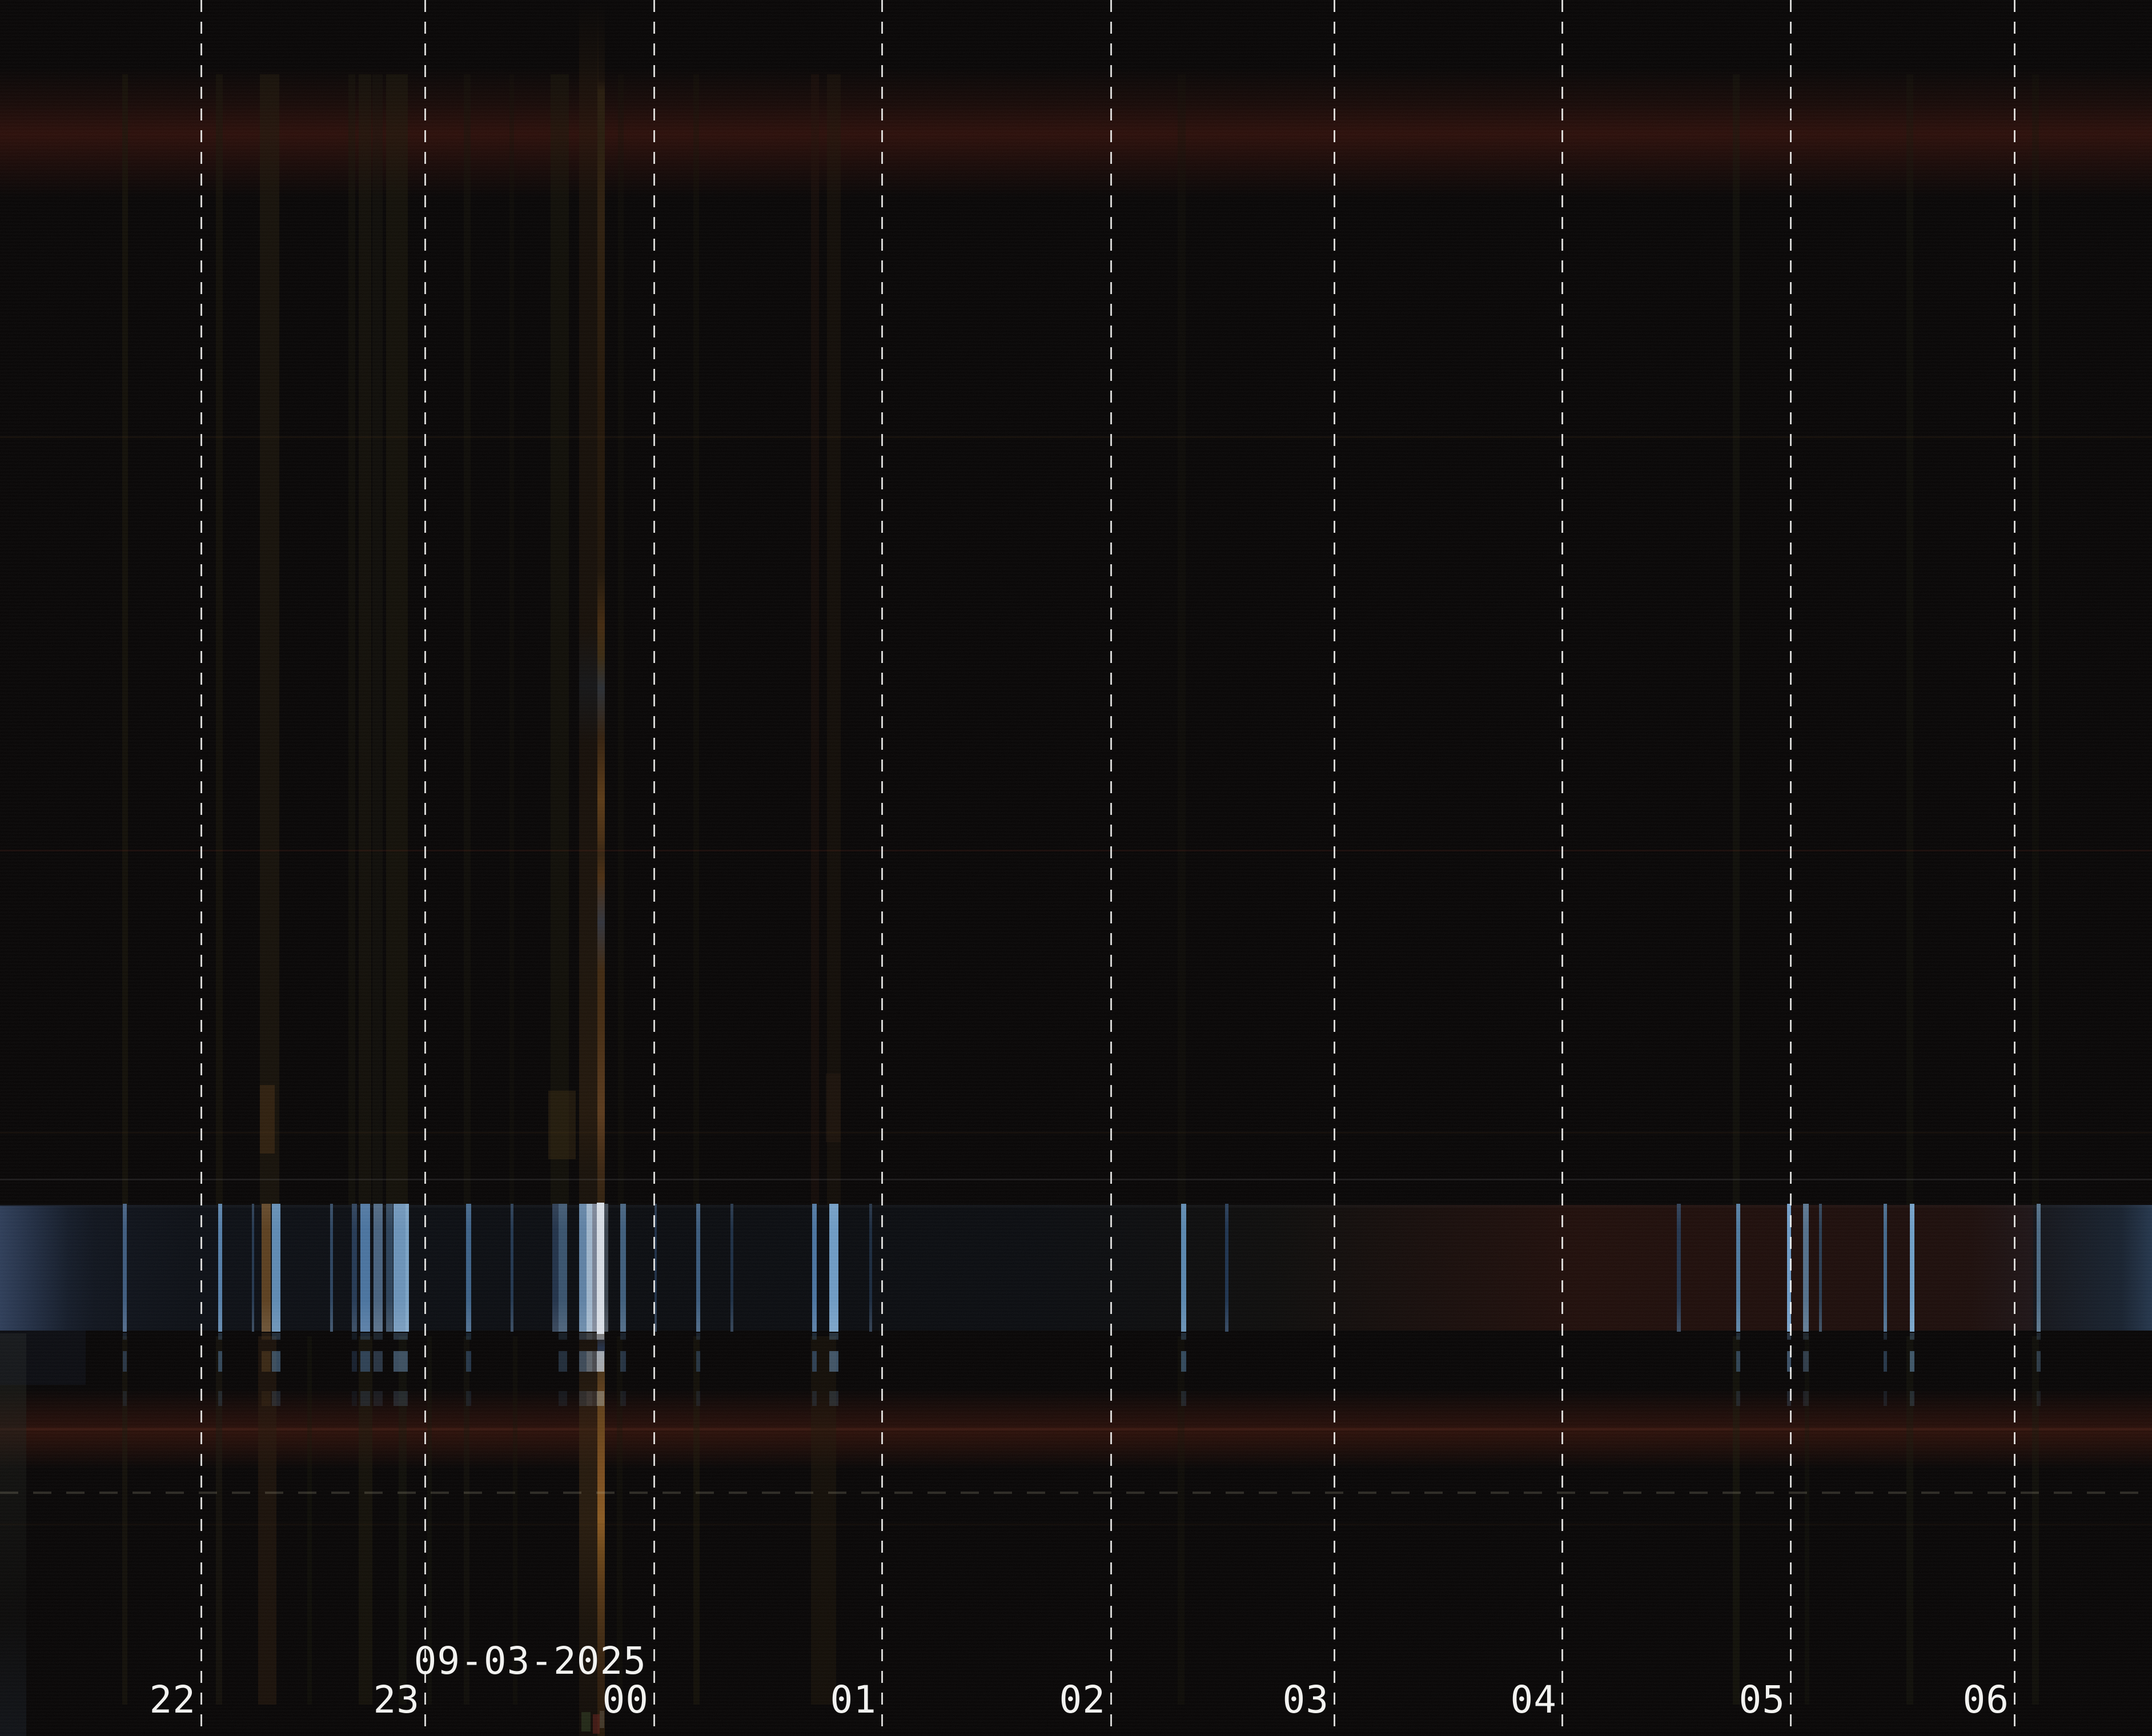 This screenshot has width=2152, height=1736. I want to click on x-tick-label-23: 23, so click(396, 1700).